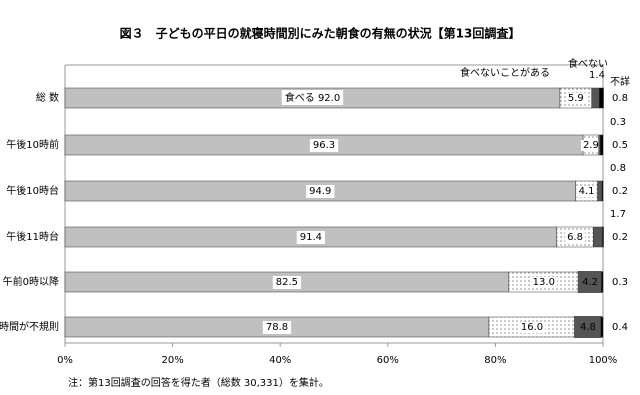 The image size is (640, 395). What do you see at coordinates (320, 33) in the screenshot?
I see `chart-title: 図３ 子どもの平日の就寝時間別にみた朝食の有無の状況【第13回調査】` at bounding box center [320, 33].